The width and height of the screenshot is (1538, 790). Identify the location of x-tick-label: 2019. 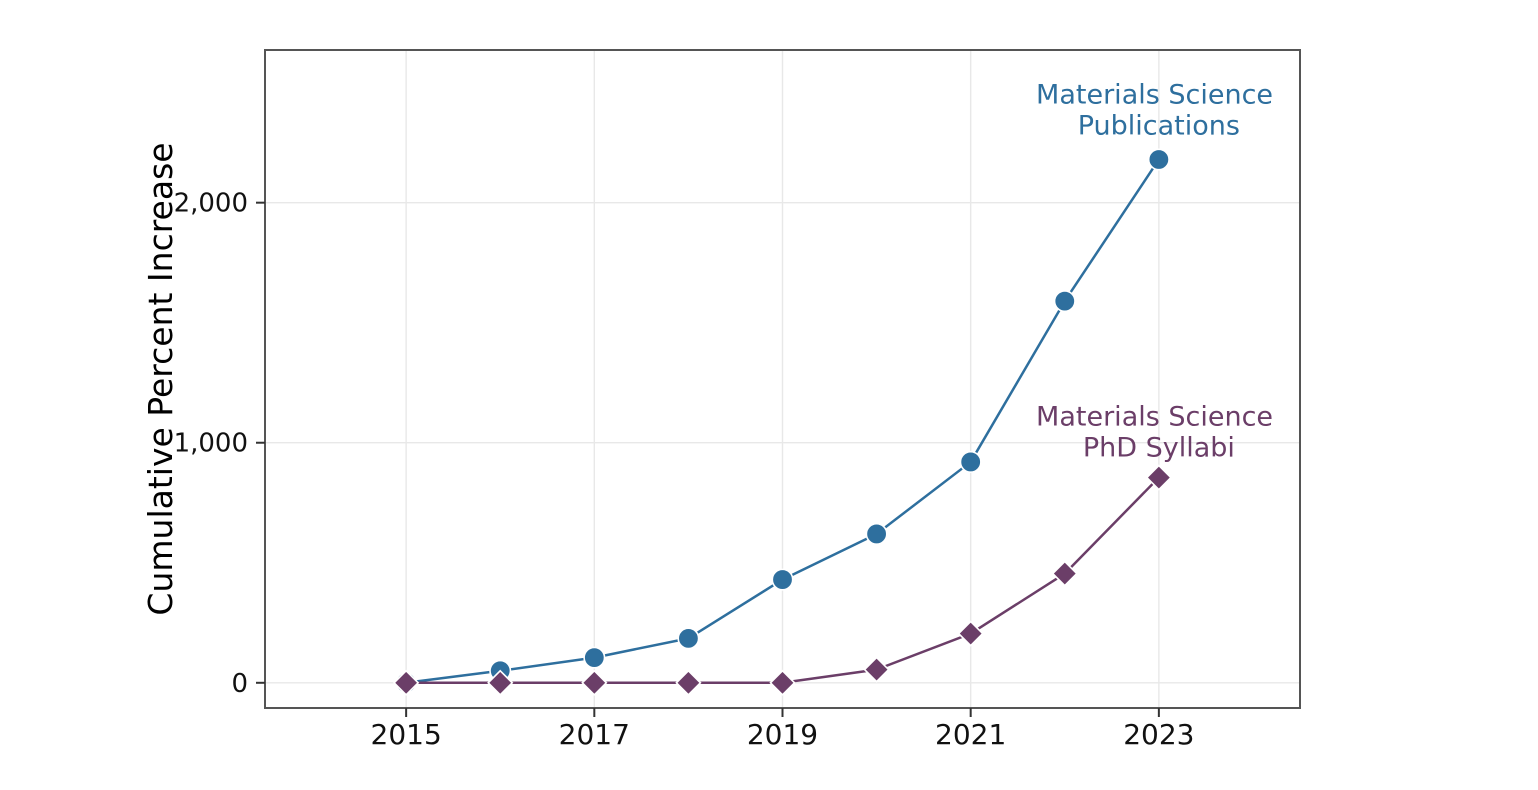
(782, 734).